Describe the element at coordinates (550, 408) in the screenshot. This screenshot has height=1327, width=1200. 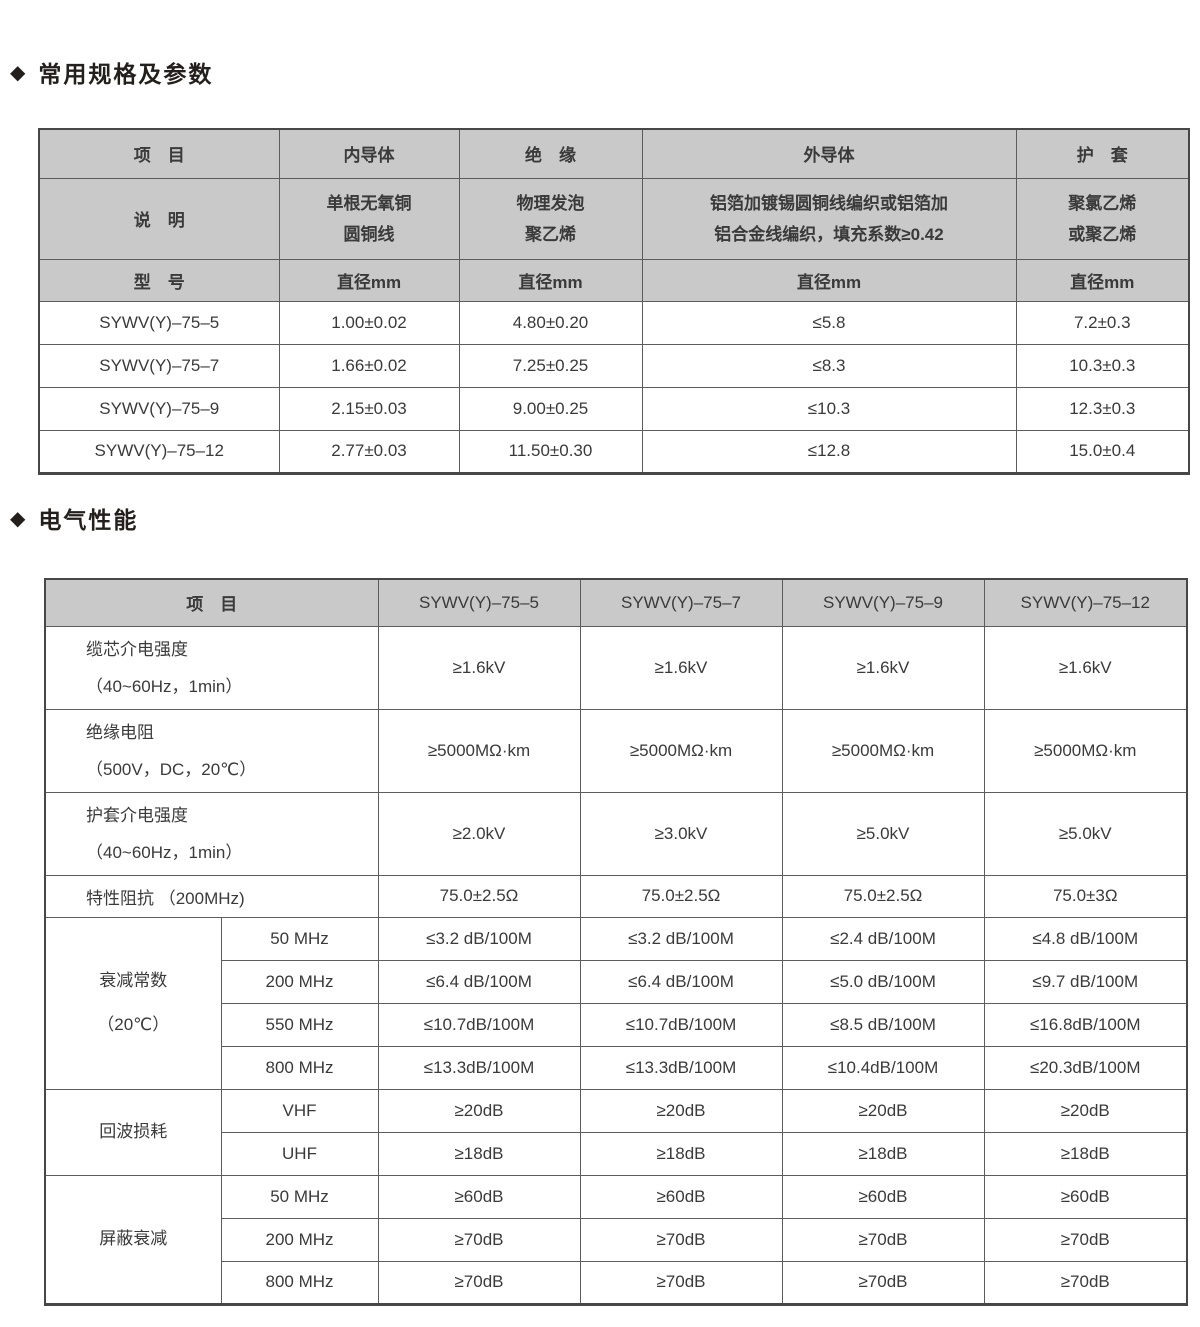
I see `table-cell: 9.00±0.25` at that location.